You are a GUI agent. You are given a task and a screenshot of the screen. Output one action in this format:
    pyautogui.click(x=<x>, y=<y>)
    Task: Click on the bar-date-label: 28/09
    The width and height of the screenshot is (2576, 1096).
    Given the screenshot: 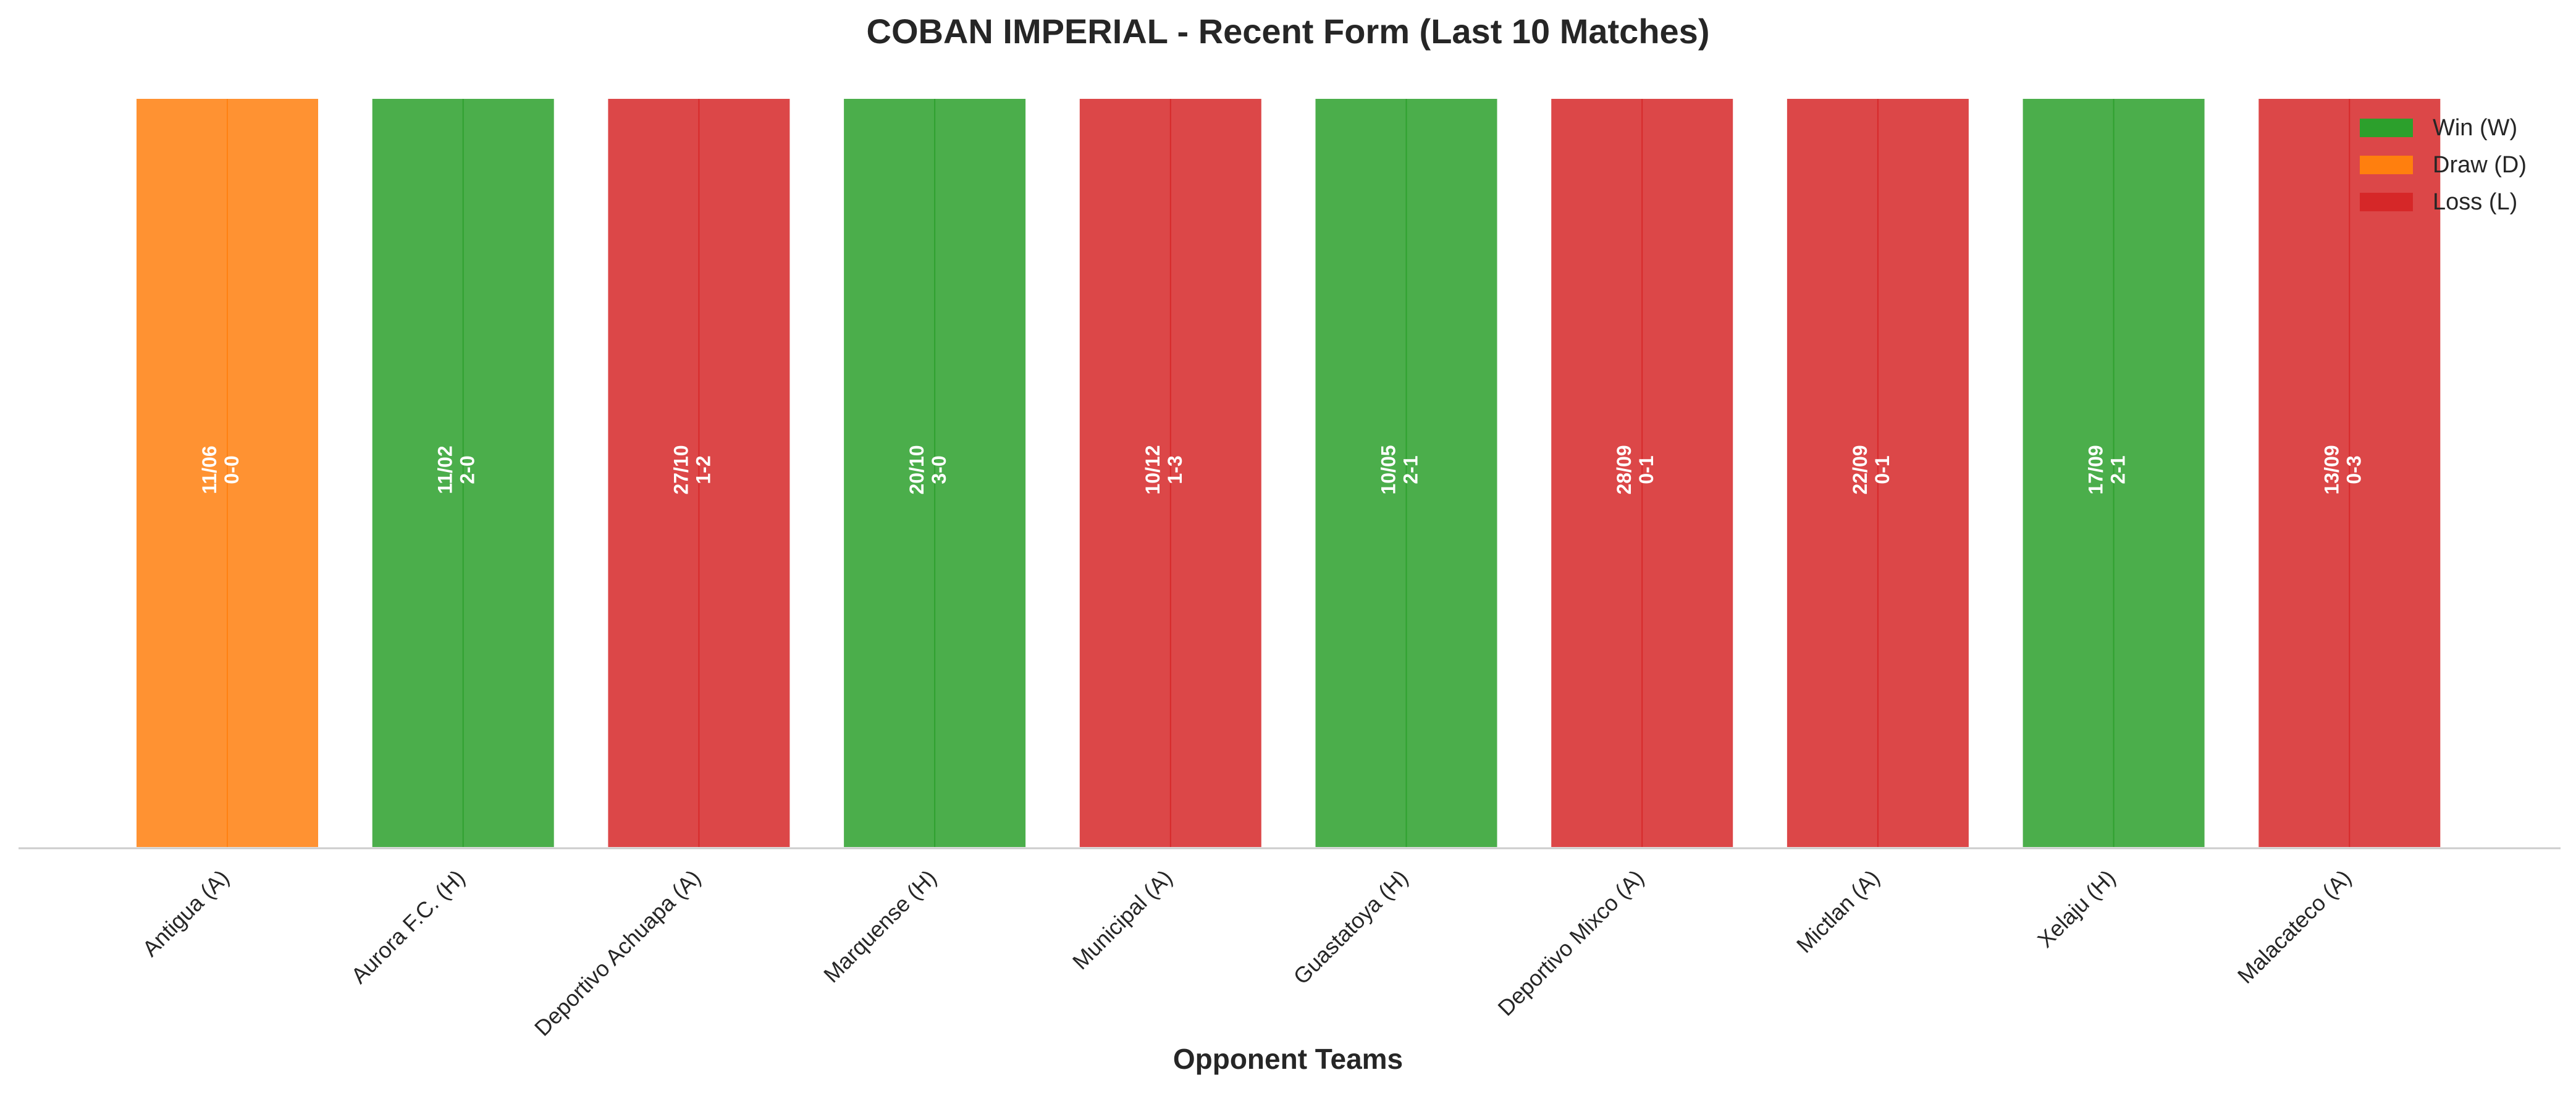 What is the action you would take?
    pyautogui.click(x=1624, y=469)
    